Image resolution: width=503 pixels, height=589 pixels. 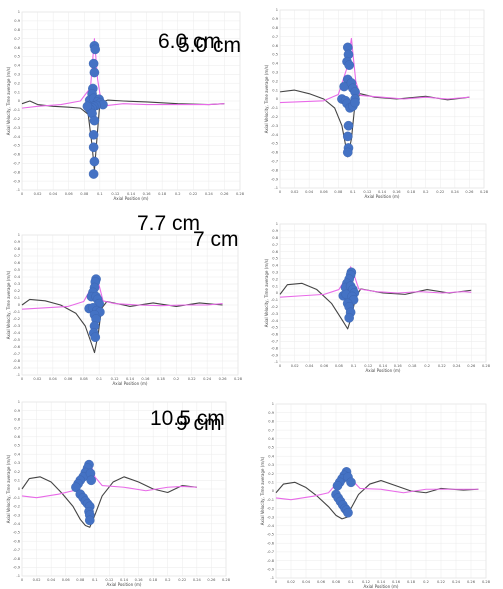 I want to click on x-tick-label: 0, so click(x=22, y=580).